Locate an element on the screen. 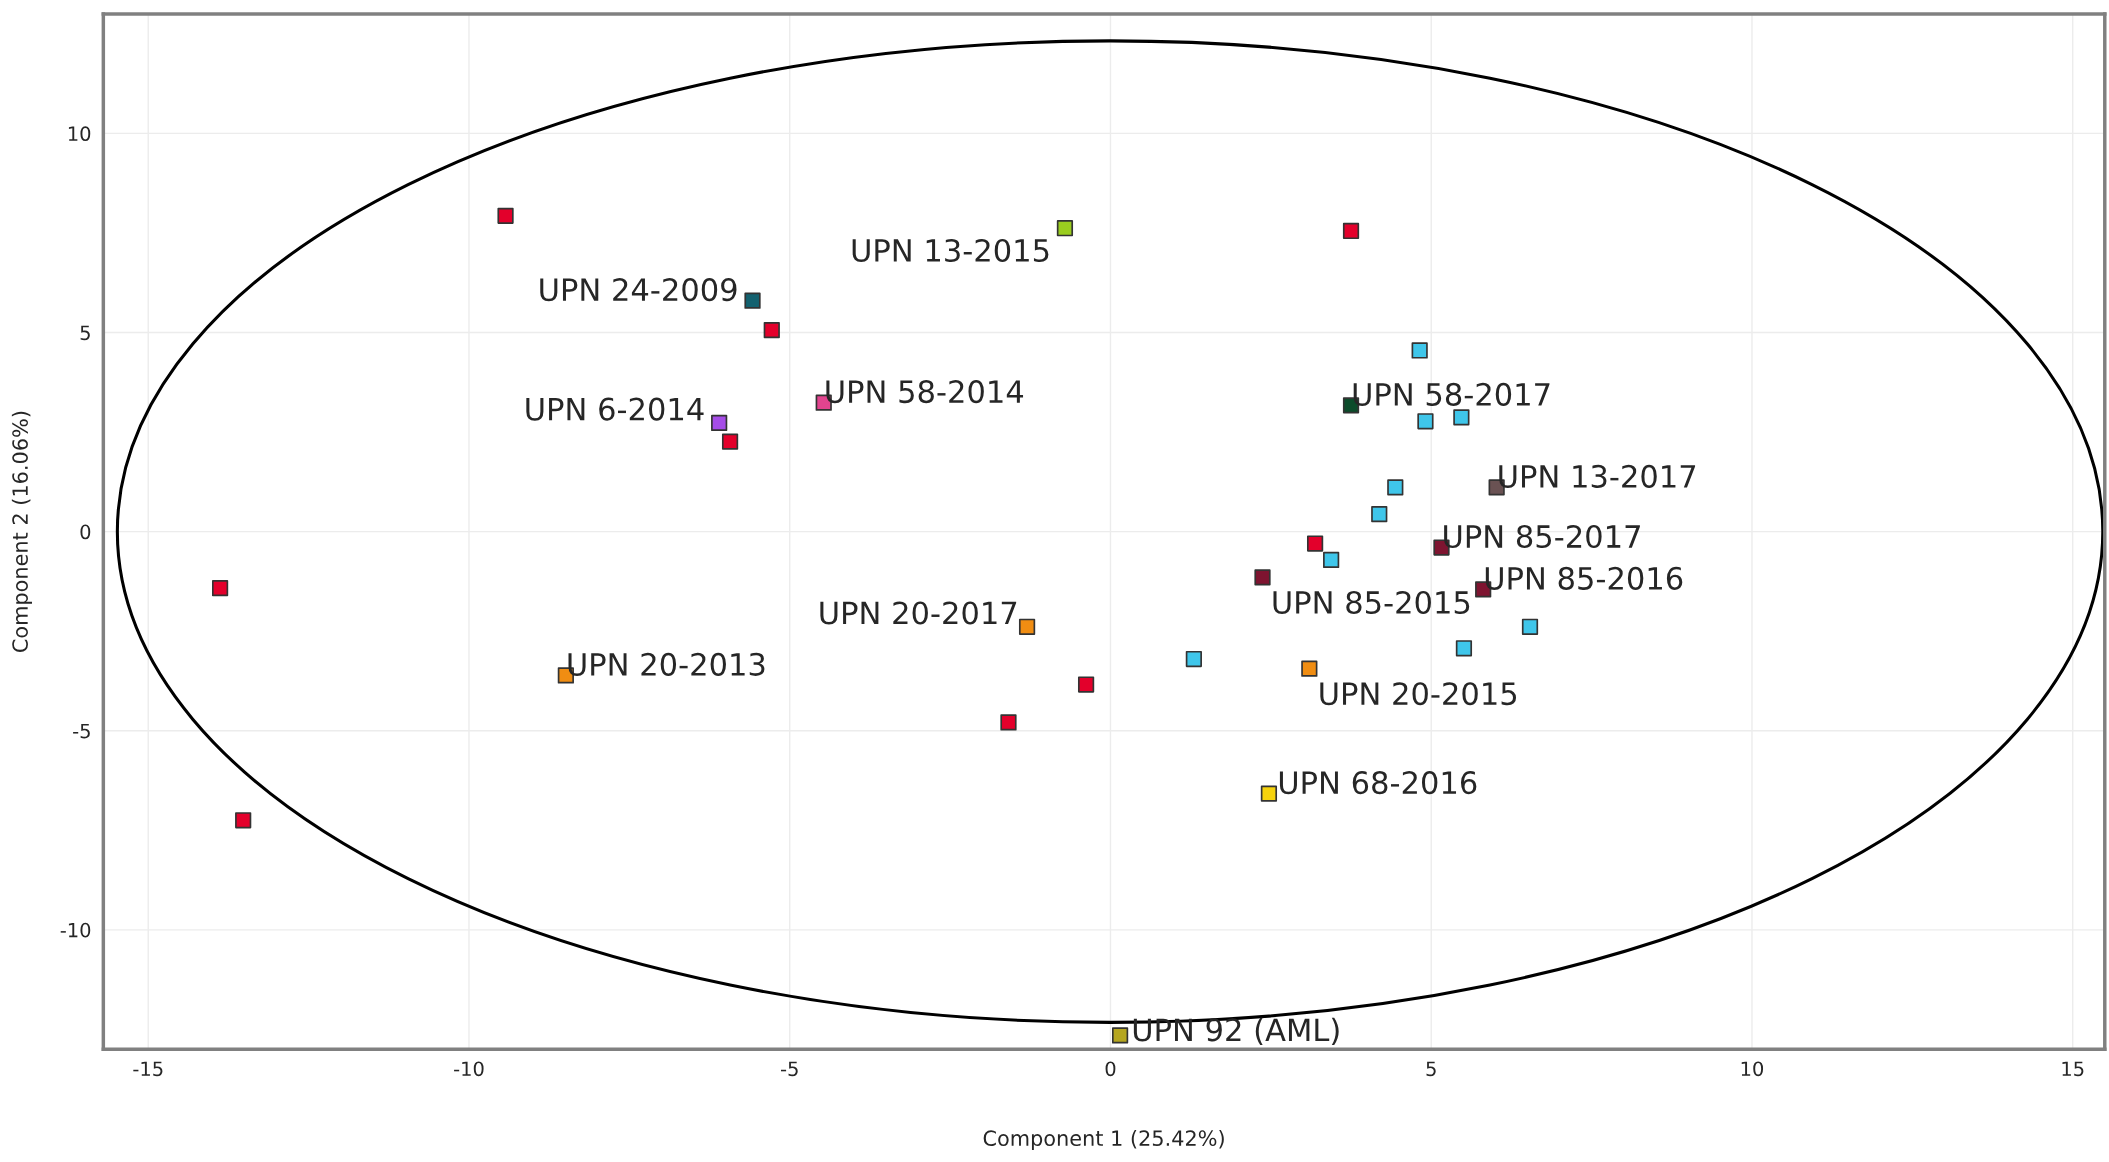  y-tick-label: 10 is located at coordinates (79, 134).